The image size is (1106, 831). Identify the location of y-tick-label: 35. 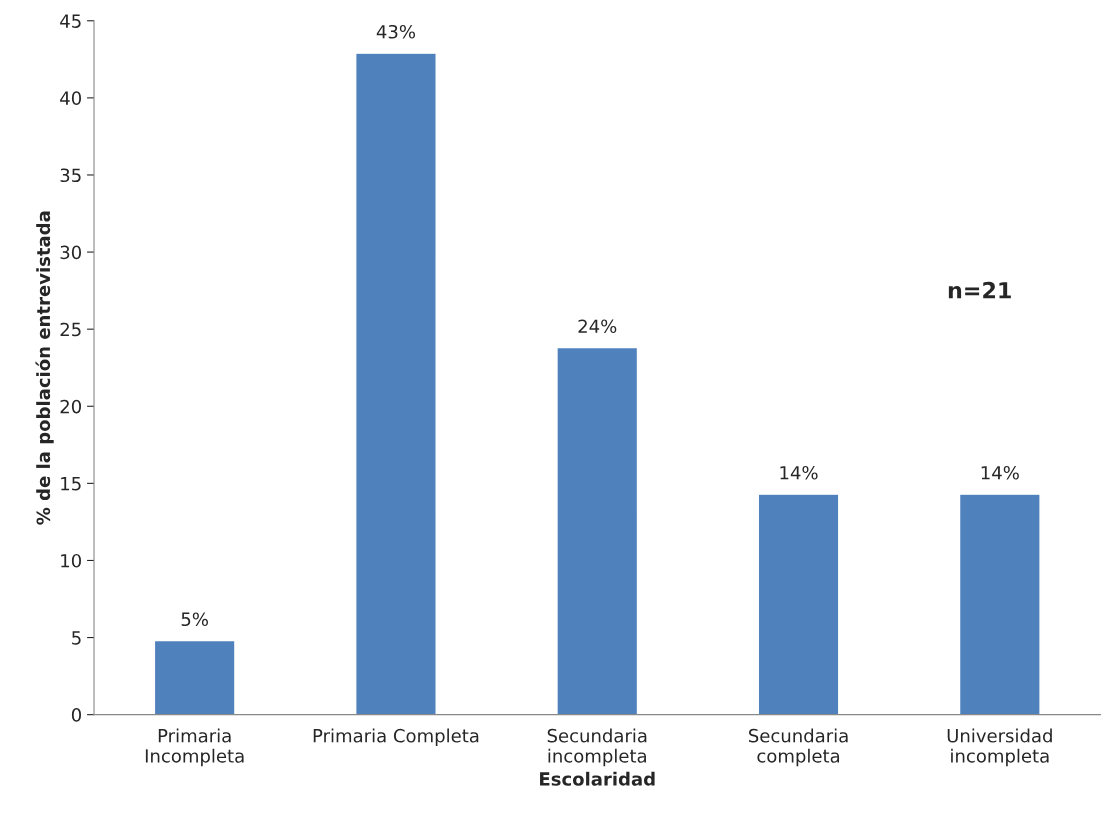
(70, 175).